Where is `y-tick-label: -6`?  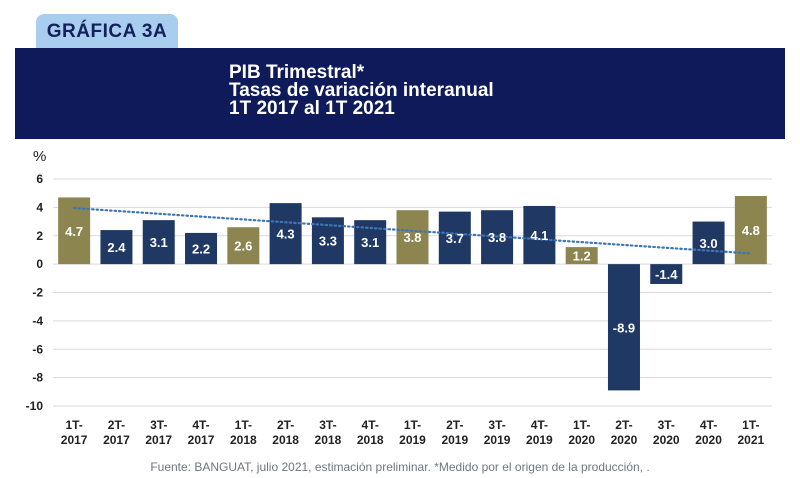
y-tick-label: -6 is located at coordinates (37, 349).